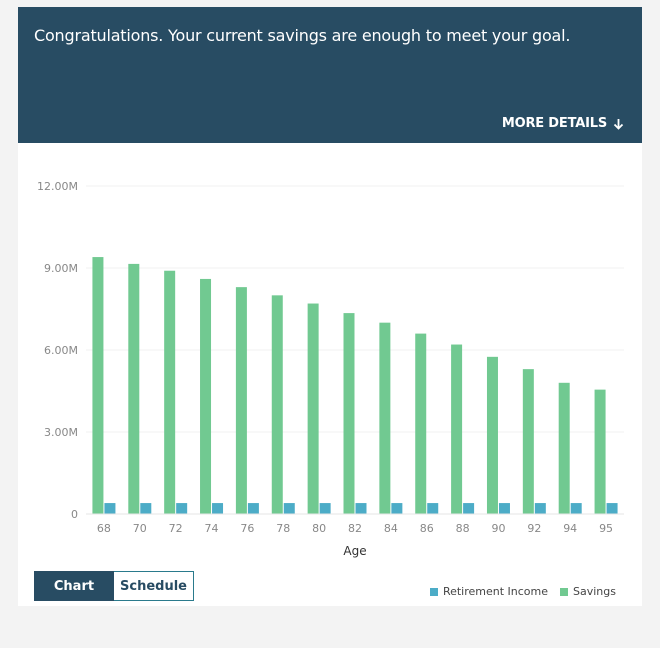 The width and height of the screenshot is (660, 648). I want to click on y-tick-label: 12.00M, so click(57, 186).